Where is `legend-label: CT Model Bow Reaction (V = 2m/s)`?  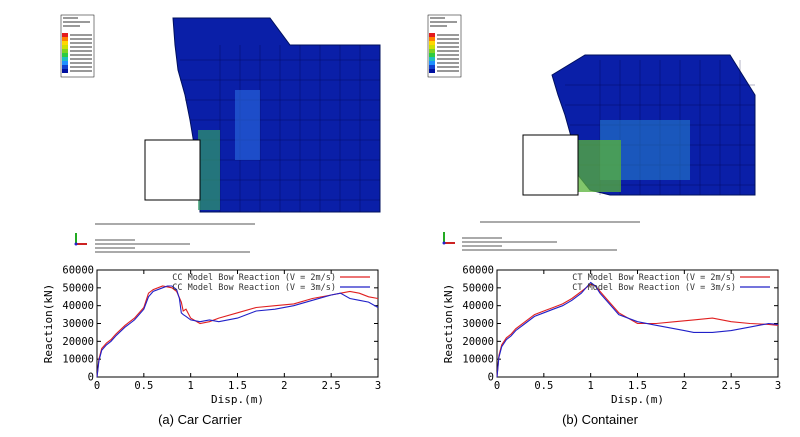
legend-label: CT Model Bow Reaction (V = 2m/s) is located at coordinates (654, 278).